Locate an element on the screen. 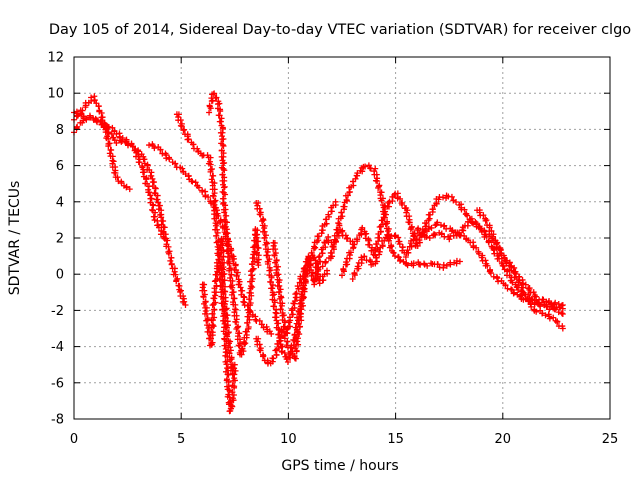 This screenshot has width=640, height=480. y-tick-label: 8 is located at coordinates (60, 130).